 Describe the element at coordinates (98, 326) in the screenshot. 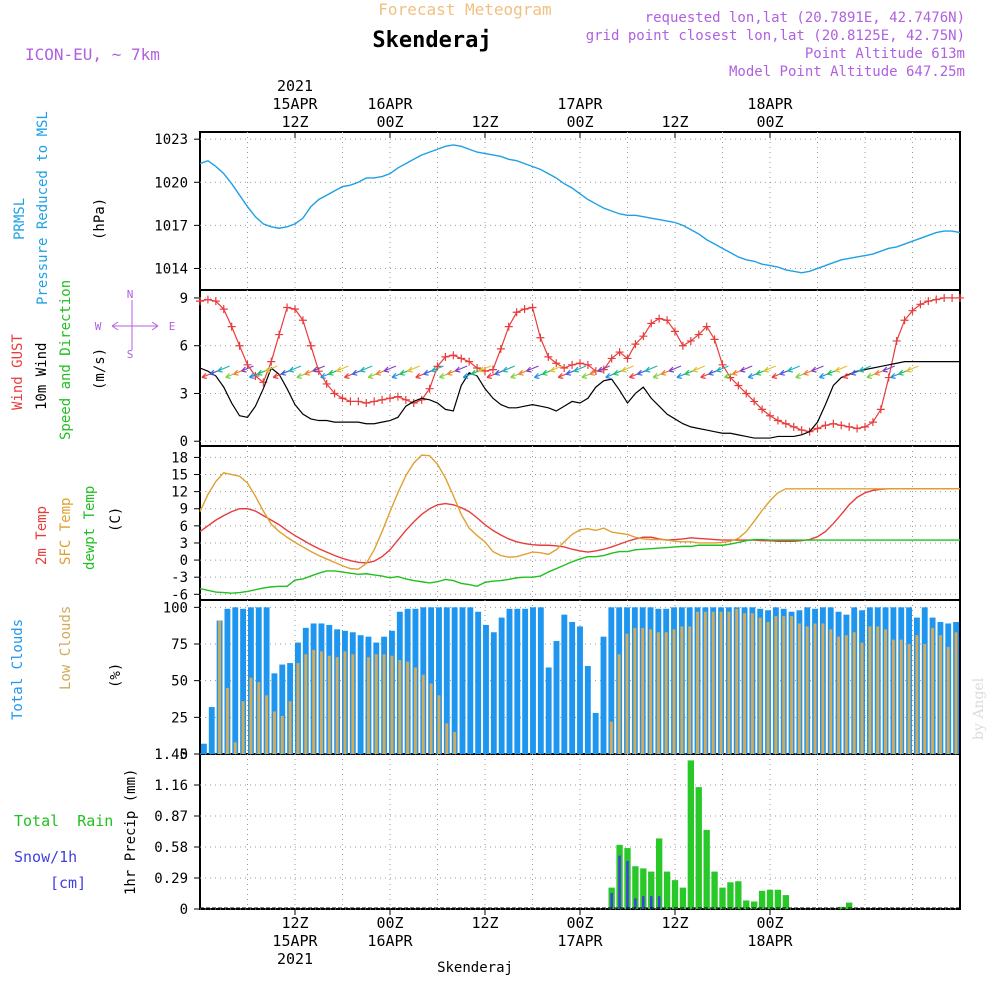

I see `compass-w: W` at that location.